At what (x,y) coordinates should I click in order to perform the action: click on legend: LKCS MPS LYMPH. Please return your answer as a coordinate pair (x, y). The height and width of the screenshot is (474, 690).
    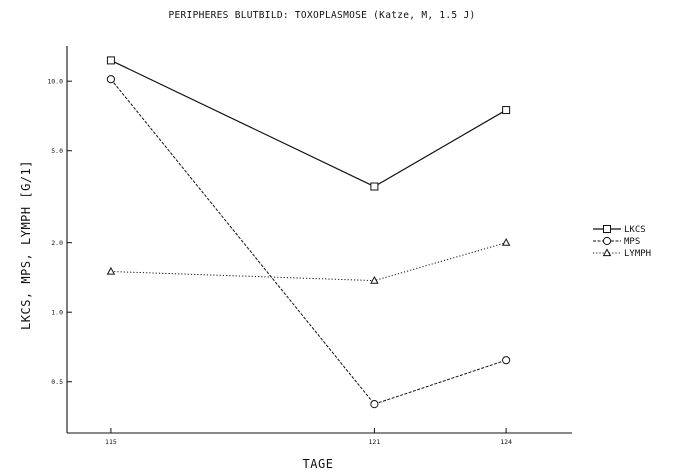
    Looking at the image, I should click on (622, 242).